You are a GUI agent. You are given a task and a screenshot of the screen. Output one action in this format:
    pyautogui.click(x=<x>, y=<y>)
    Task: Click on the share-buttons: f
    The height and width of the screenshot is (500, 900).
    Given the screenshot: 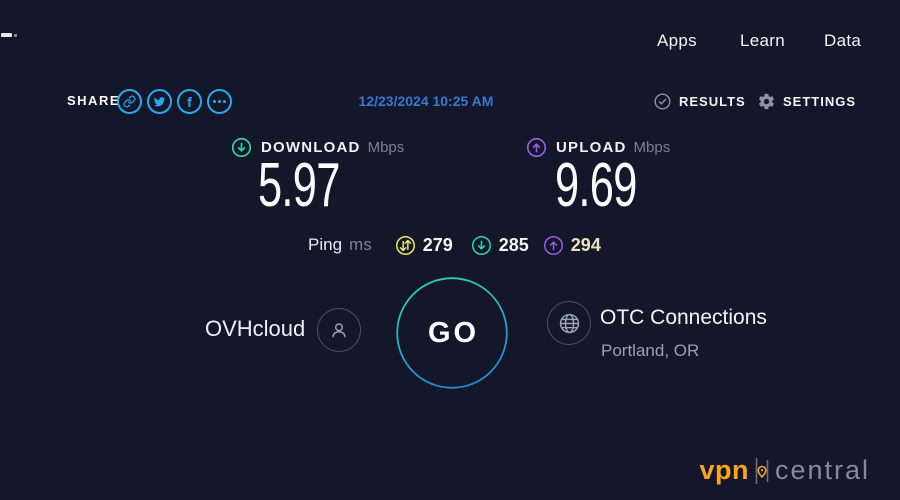 What is the action you would take?
    pyautogui.click(x=174, y=101)
    